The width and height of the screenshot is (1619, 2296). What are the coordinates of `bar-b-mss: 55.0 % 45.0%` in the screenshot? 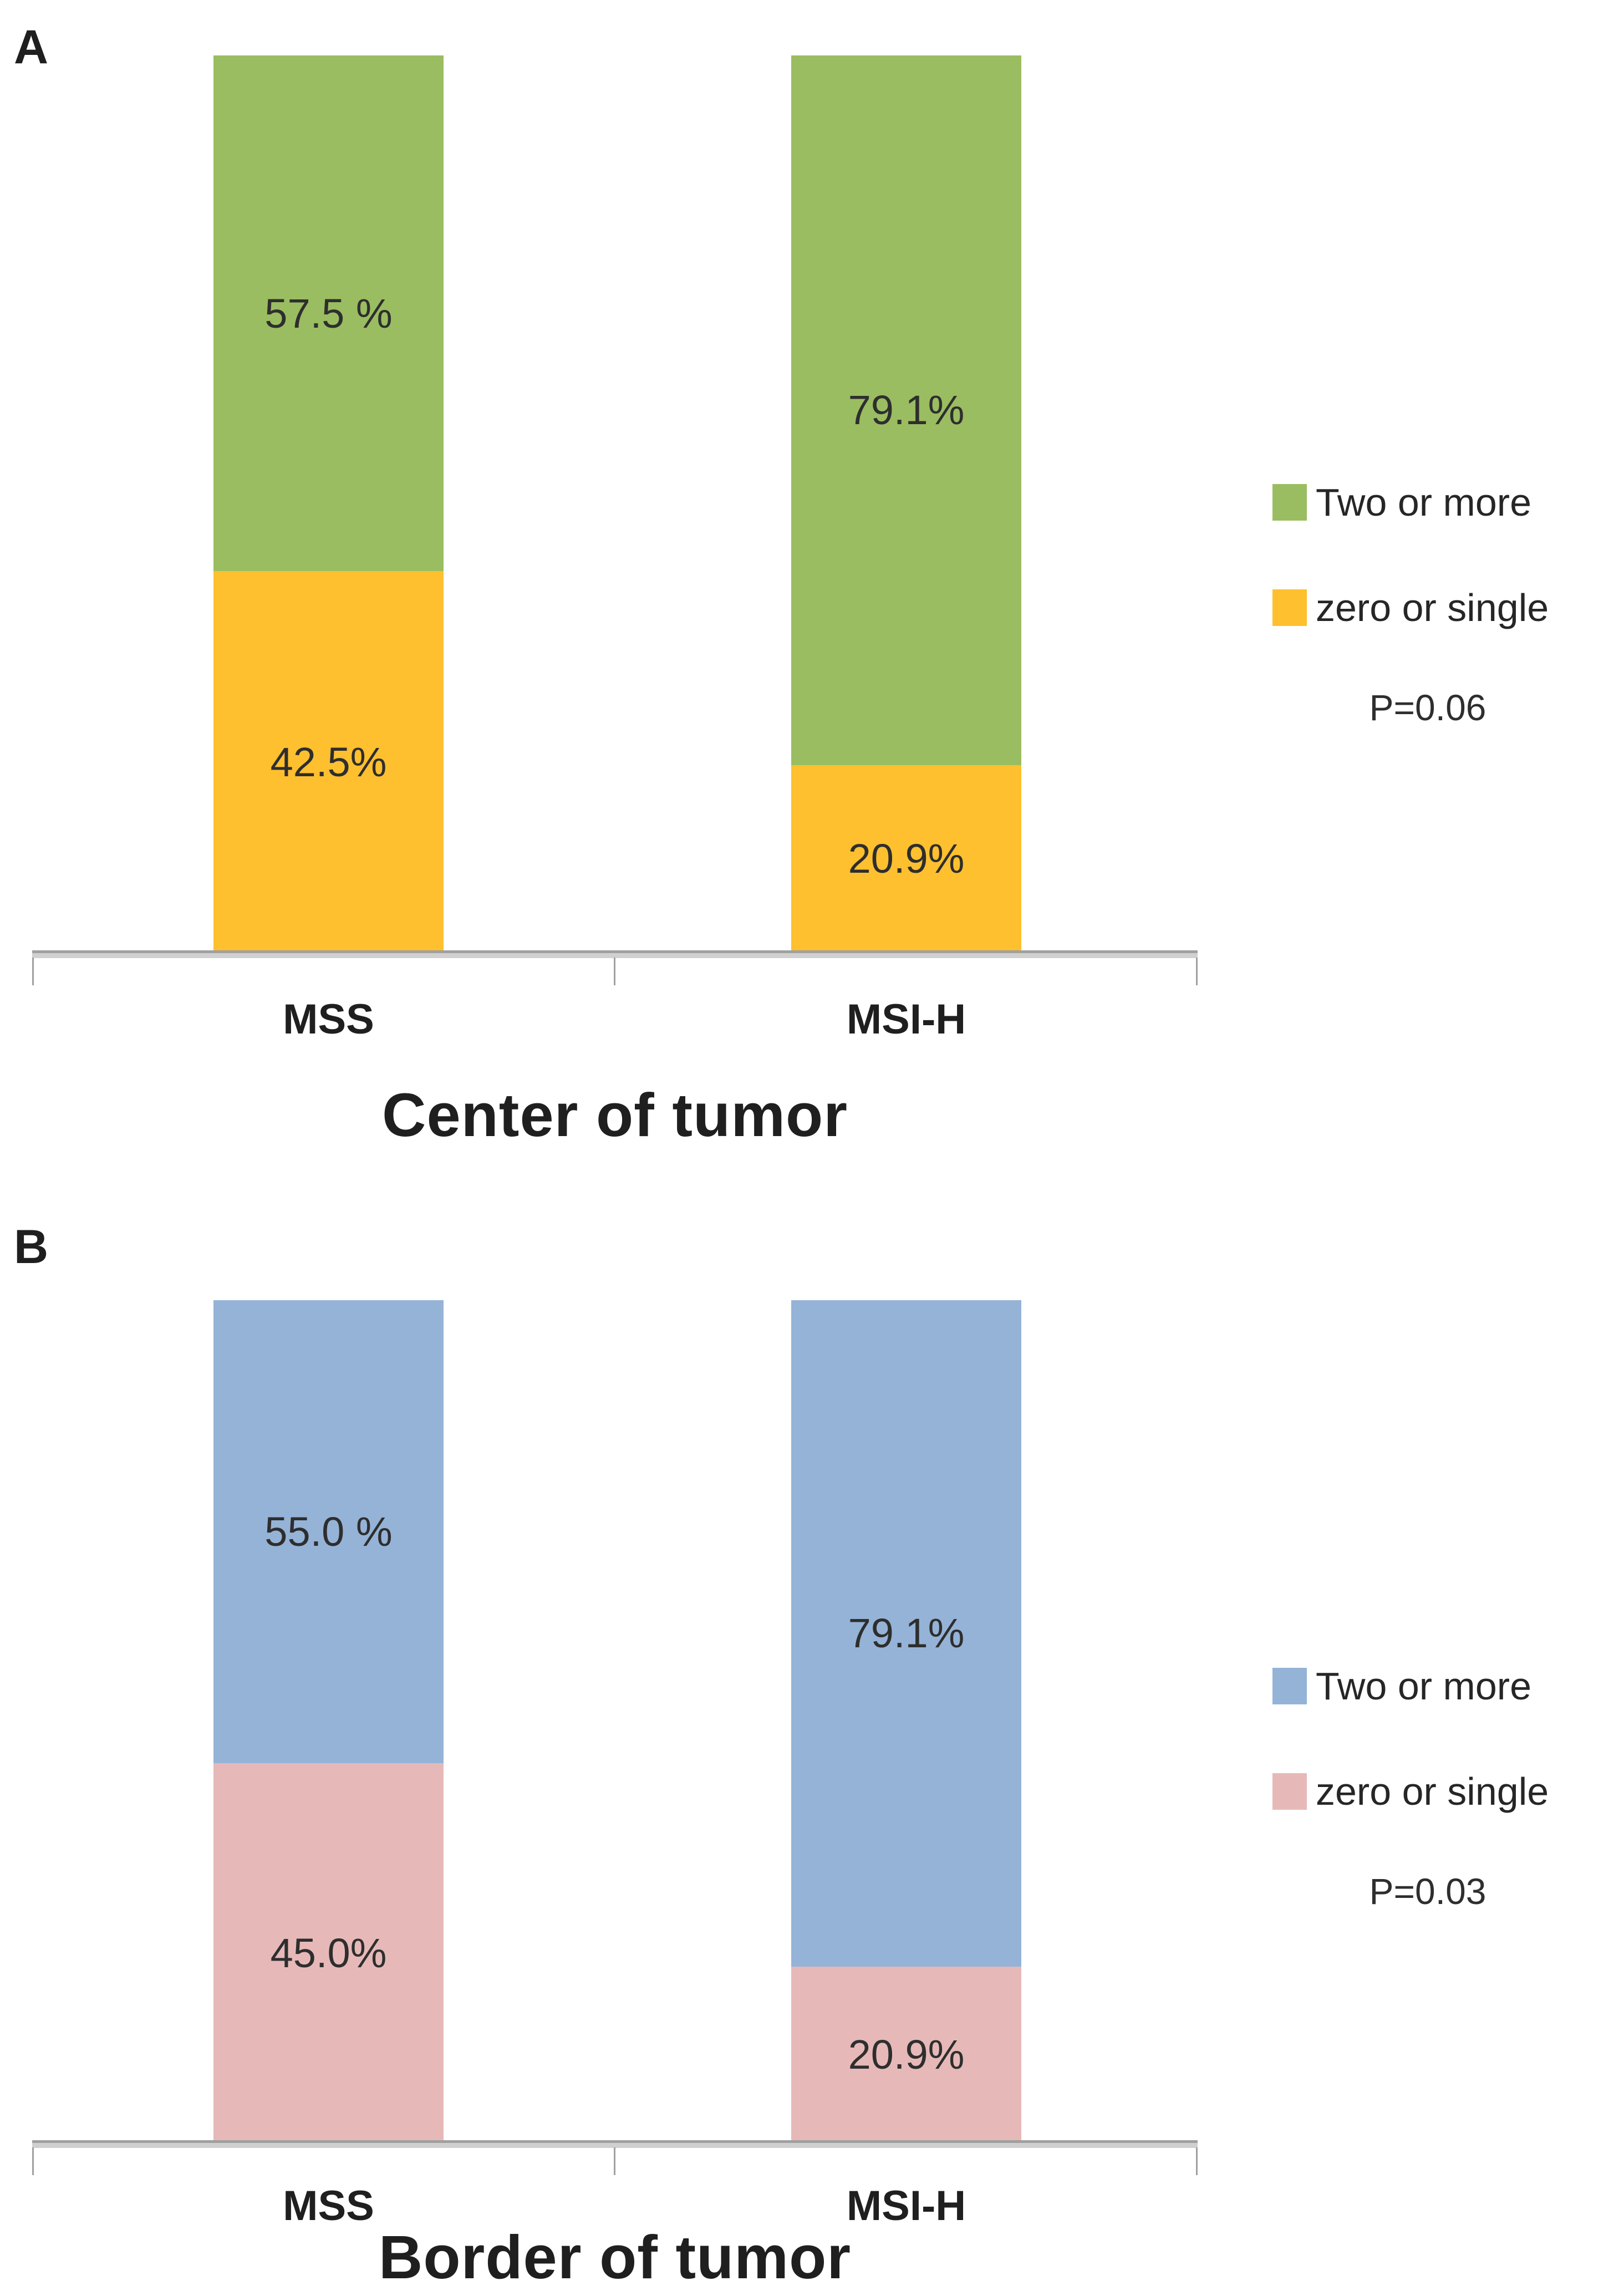 It's located at (328, 1721).